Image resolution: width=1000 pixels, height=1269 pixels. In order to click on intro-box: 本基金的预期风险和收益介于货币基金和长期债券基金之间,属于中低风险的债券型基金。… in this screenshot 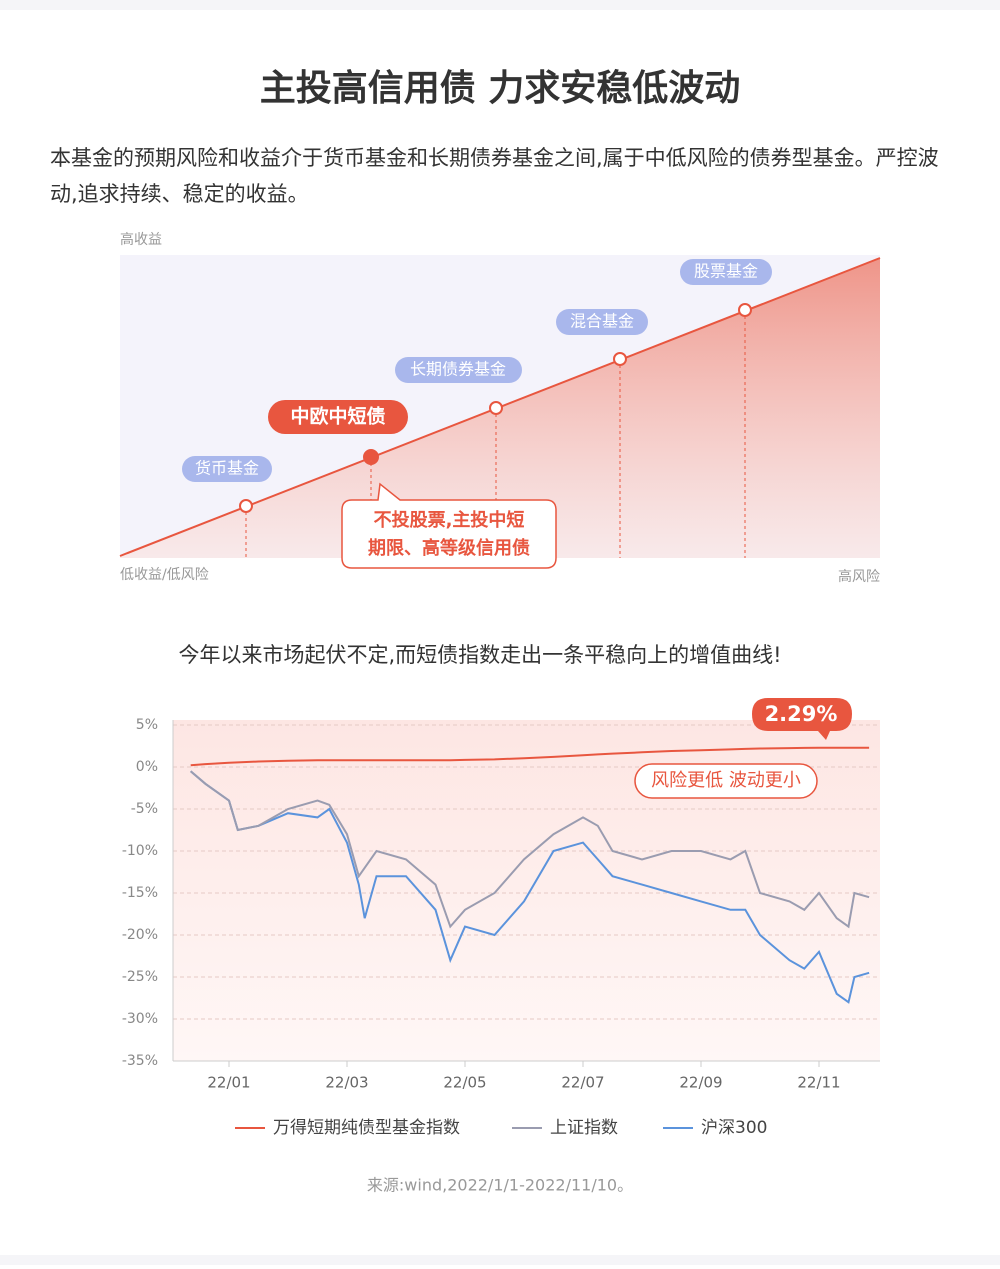, I will do `click(494, 176)`.